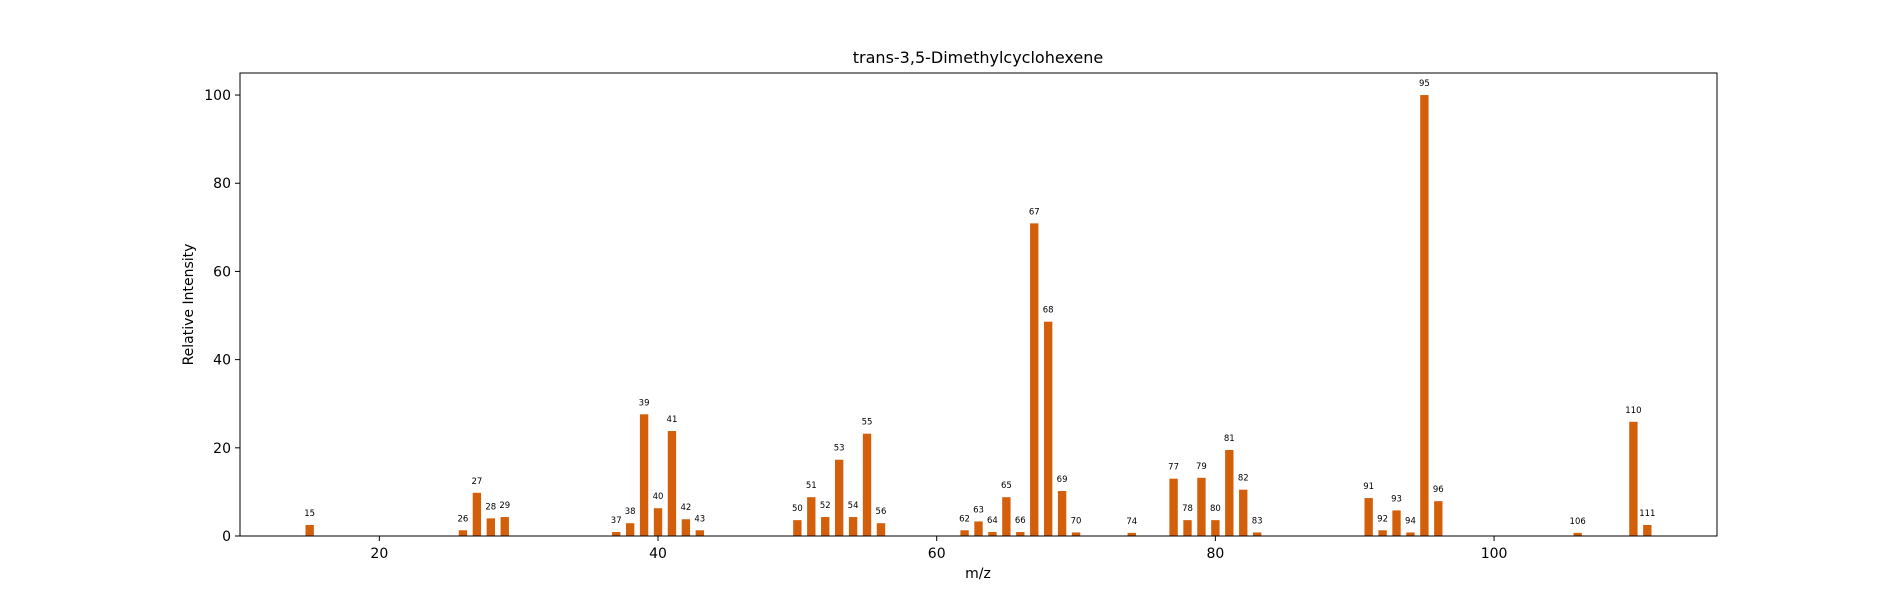  Describe the element at coordinates (1201, 467) in the screenshot. I see `data-label-mz-79: 79` at that location.